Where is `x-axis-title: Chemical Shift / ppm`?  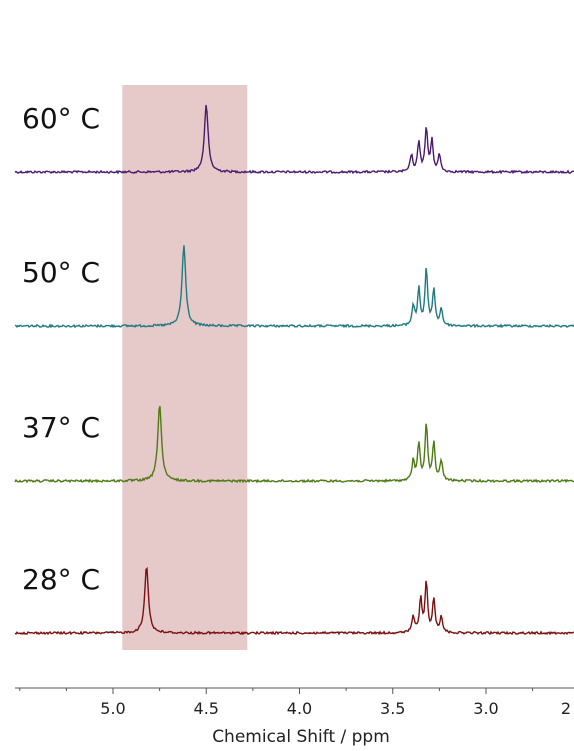
x-axis-title: Chemical Shift / ppm is located at coordinates (301, 737).